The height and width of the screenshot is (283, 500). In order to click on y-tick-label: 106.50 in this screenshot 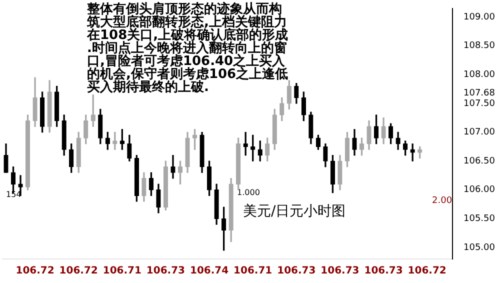, I will do `click(480, 161)`.